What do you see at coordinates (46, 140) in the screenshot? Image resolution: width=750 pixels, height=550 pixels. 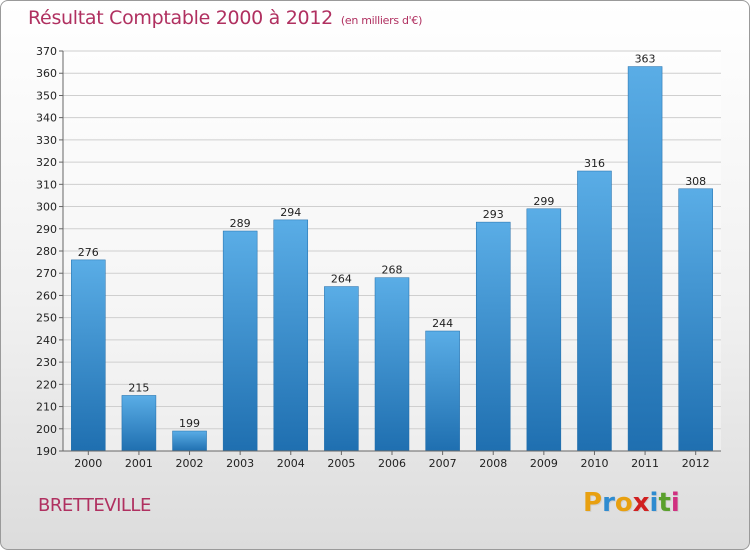 I see `y-tick-label: 330` at bounding box center [46, 140].